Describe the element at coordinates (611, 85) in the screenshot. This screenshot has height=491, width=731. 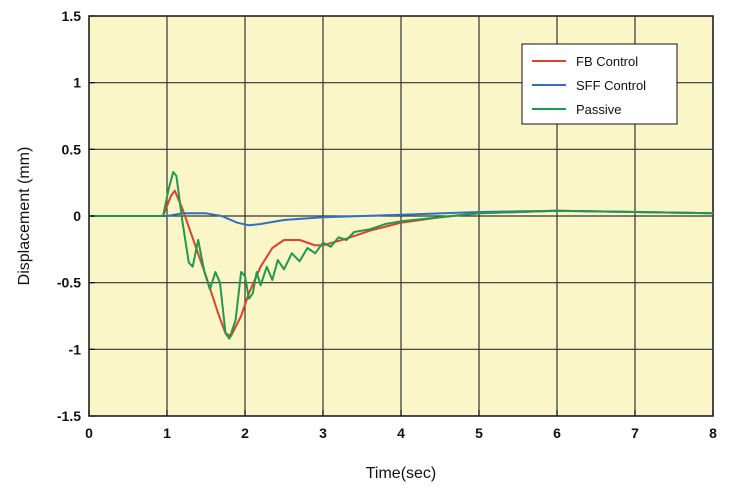
I see `legend-label-sff-control: SFF Control` at that location.